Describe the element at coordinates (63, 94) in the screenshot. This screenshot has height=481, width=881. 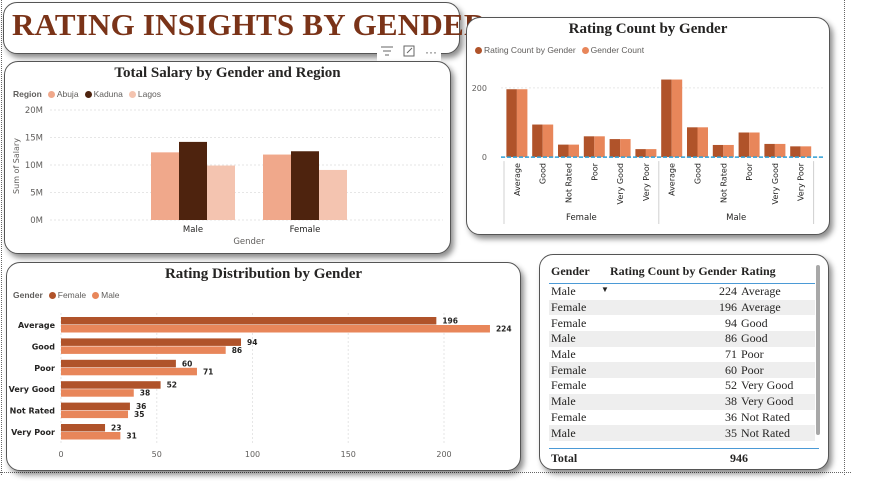
I see `legend-item-abuja: Abuja` at that location.